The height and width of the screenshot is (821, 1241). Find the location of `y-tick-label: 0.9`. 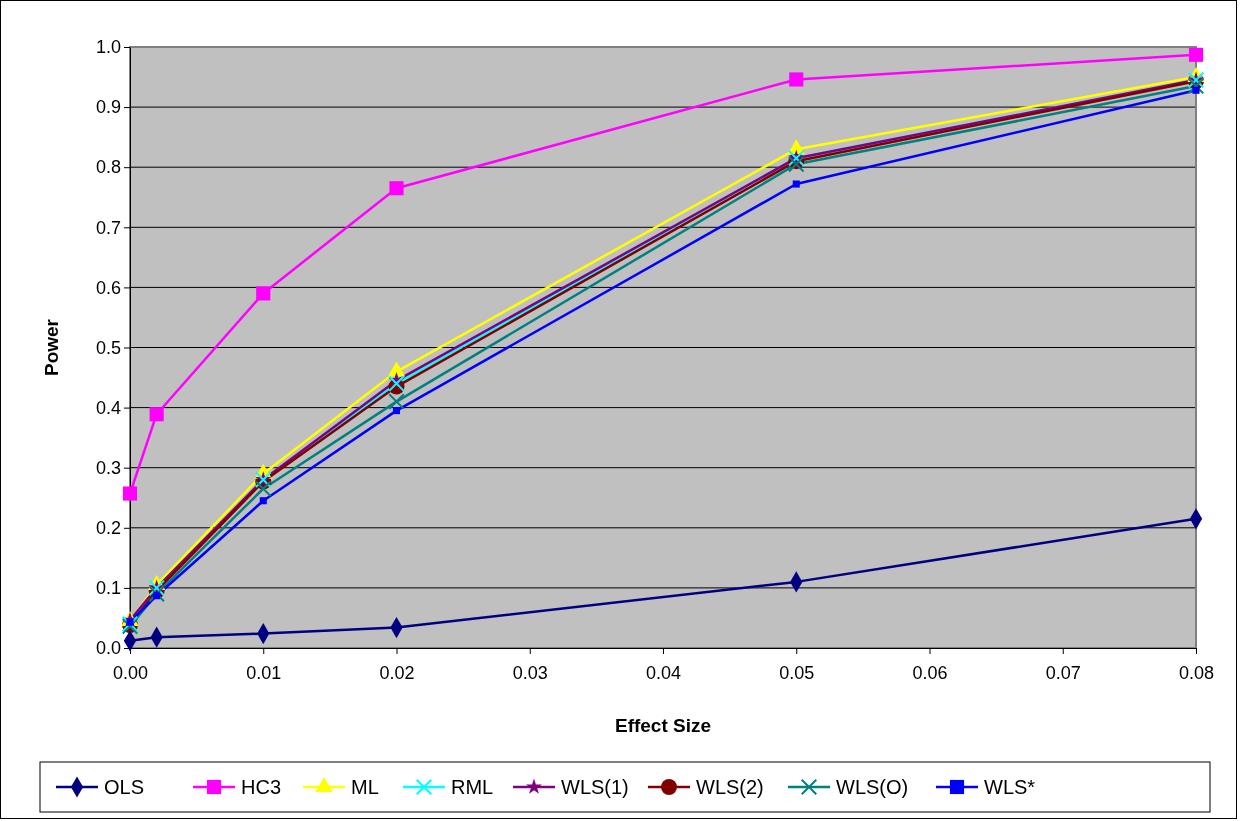

y-tick-label: 0.9 is located at coordinates (108, 107).